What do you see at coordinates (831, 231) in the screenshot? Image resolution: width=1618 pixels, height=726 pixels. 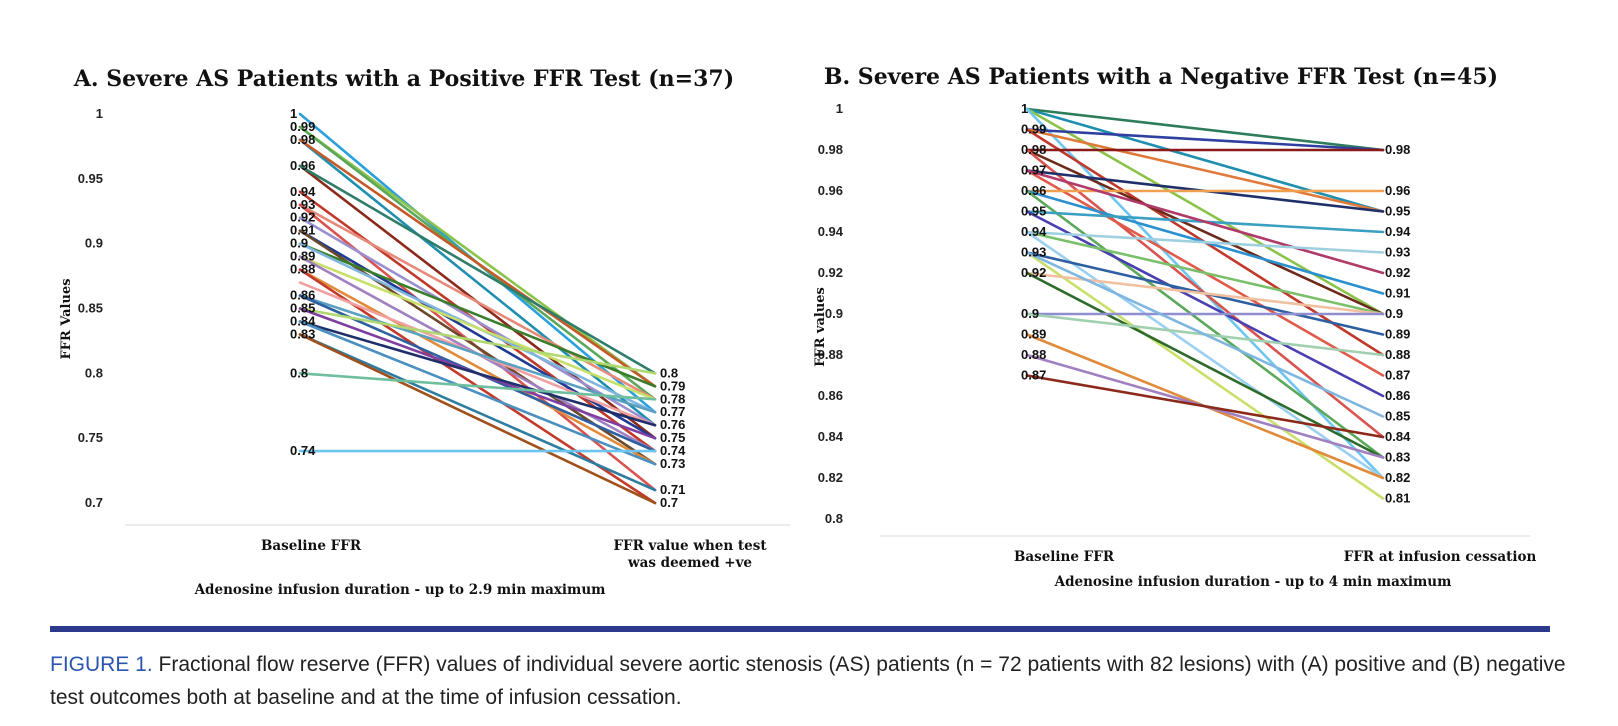 I see `y-tick-label: 0.94` at bounding box center [831, 231].